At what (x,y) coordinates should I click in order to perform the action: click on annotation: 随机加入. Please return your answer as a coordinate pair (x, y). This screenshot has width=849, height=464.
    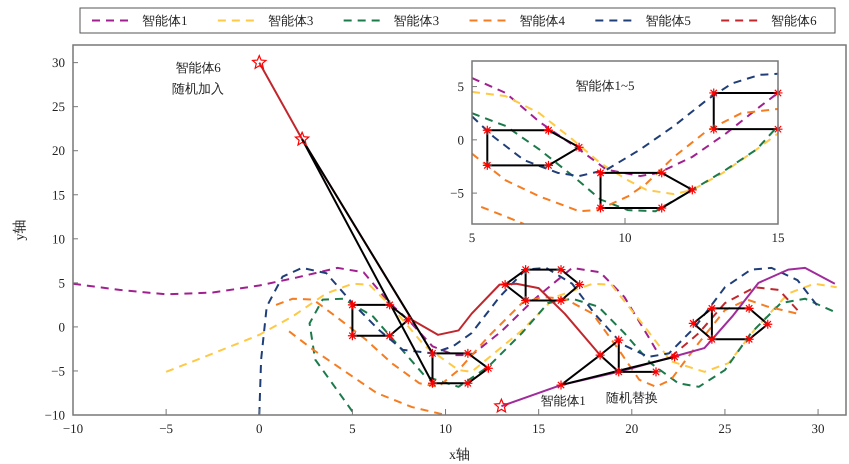
    Looking at the image, I should click on (198, 88).